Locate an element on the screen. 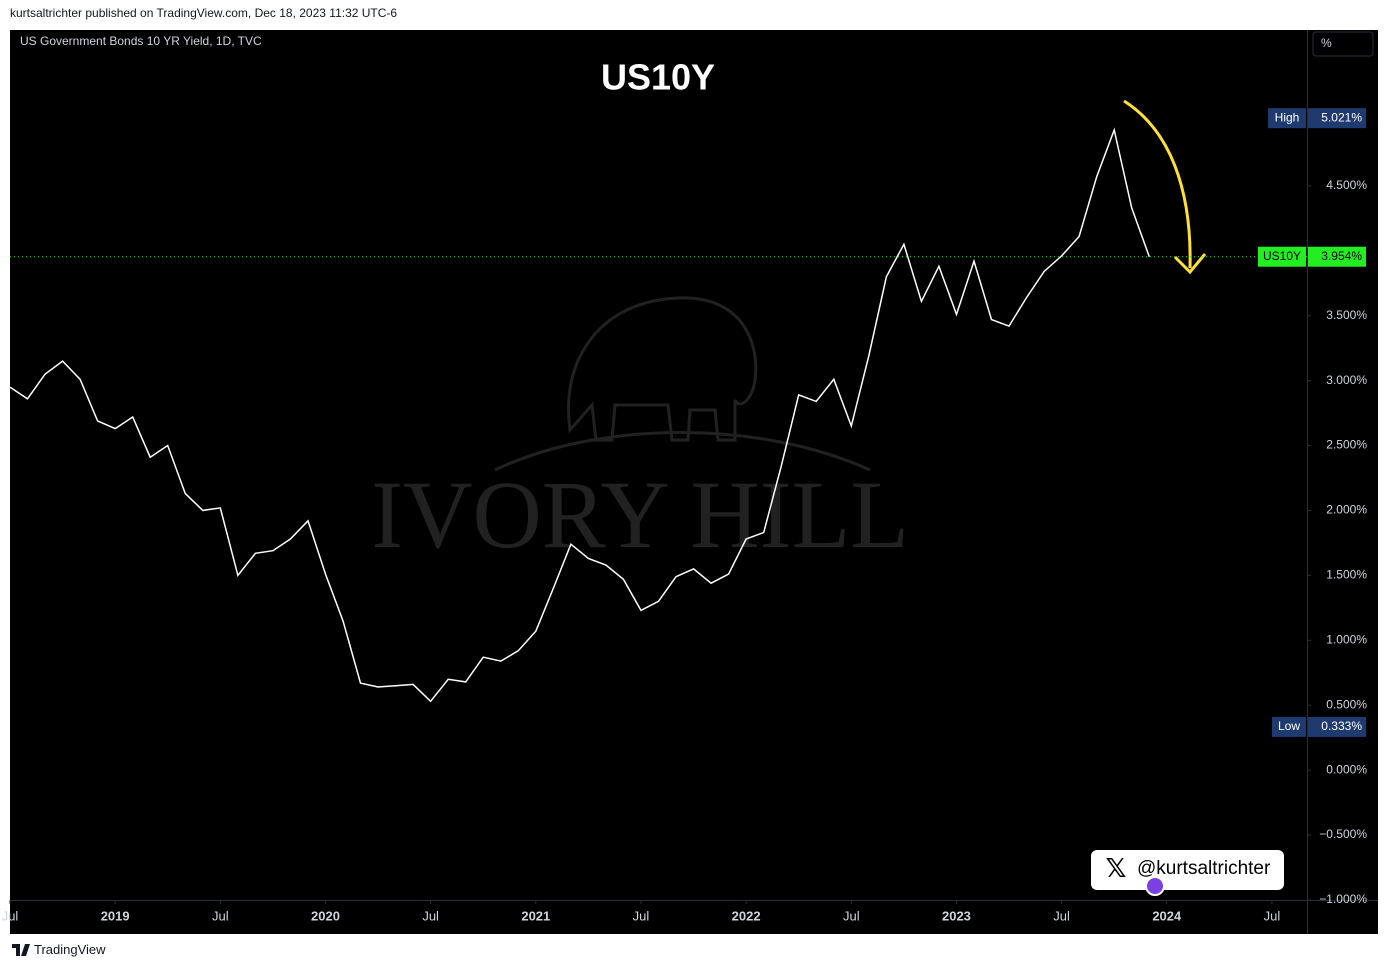  low-name: Low is located at coordinates (1289, 726).